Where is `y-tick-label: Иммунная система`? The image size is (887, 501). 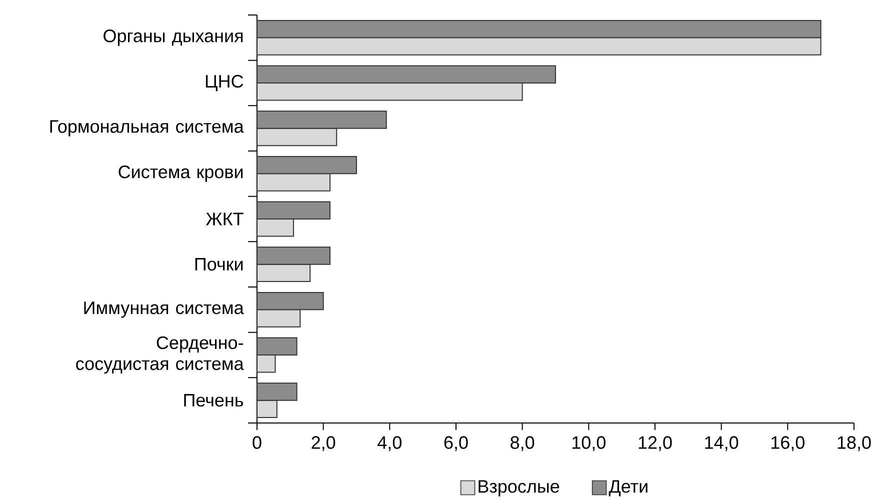 y-tick-label: Иммунная система is located at coordinates (164, 310).